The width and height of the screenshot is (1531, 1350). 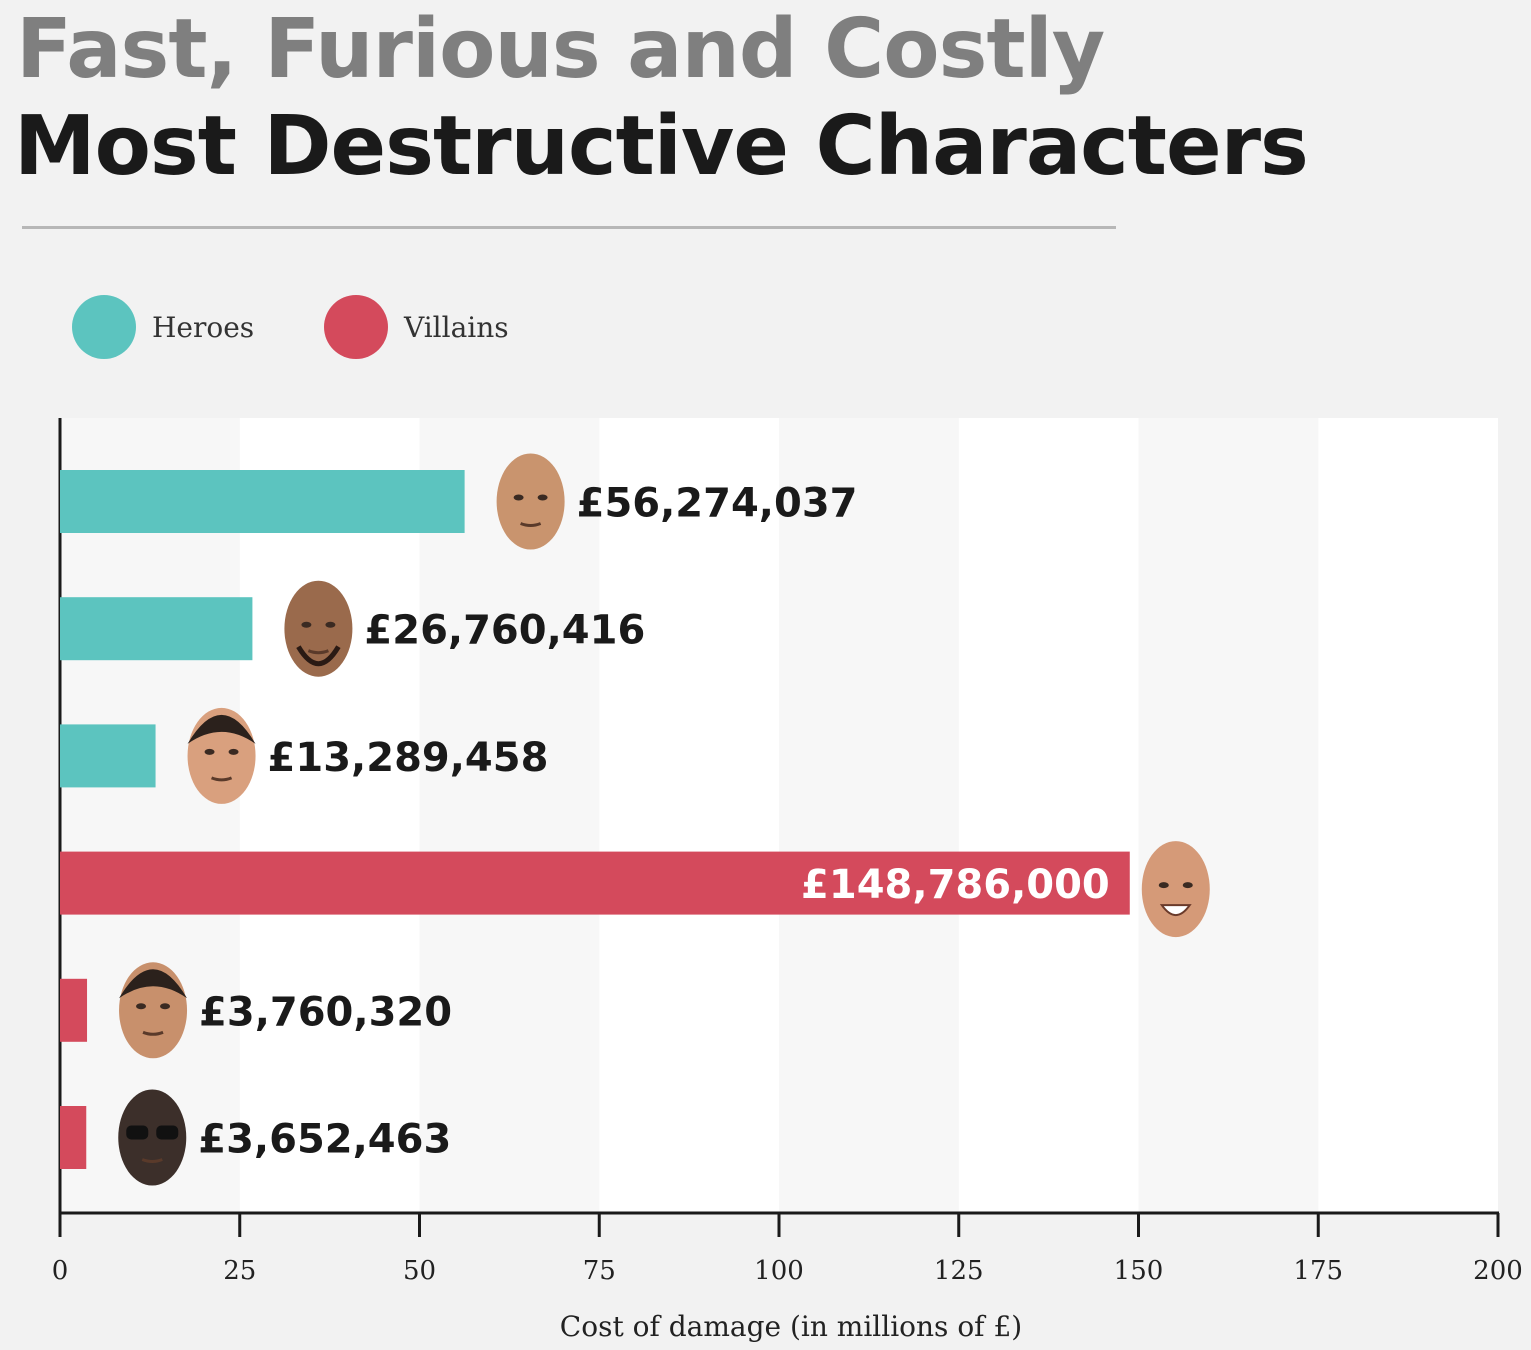 What do you see at coordinates (791, 1326) in the screenshot?
I see `x-axis-title: Cost of damage (in millions of £)` at bounding box center [791, 1326].